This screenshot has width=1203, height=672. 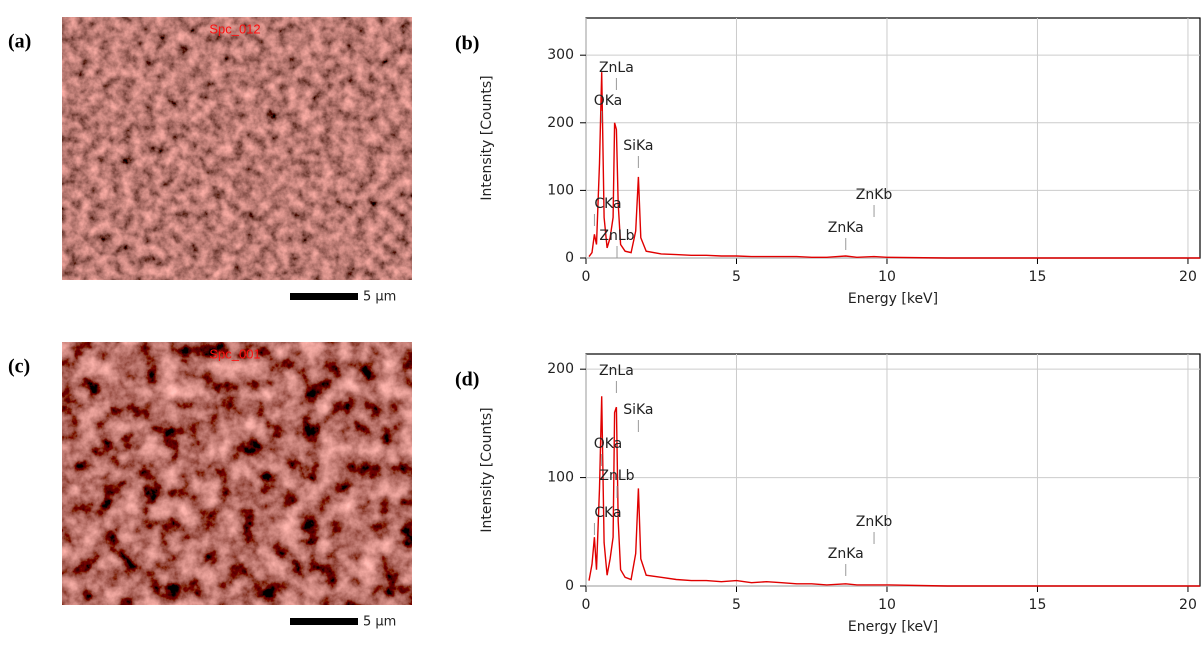 What do you see at coordinates (467, 380) in the screenshot?
I see `panel-label: (d)` at bounding box center [467, 380].